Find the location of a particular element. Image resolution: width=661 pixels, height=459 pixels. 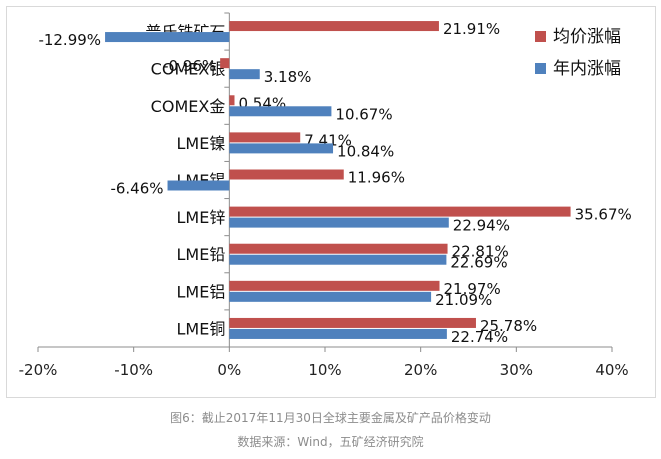

category-label: LME镍 is located at coordinates (200, 143).